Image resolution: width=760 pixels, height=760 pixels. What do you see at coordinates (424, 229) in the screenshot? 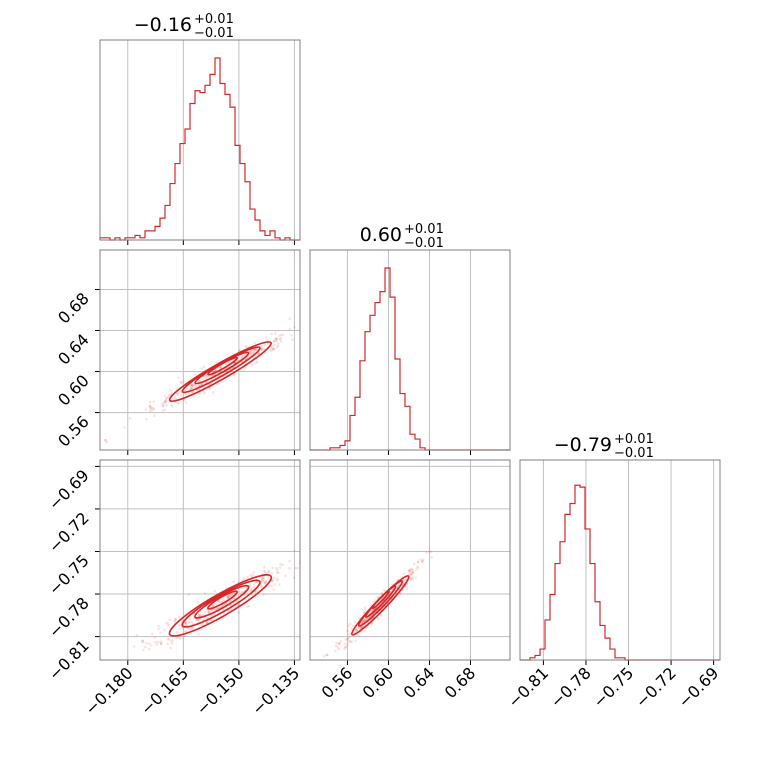
I see `param-title-plus-1: +0.01` at bounding box center [424, 229].